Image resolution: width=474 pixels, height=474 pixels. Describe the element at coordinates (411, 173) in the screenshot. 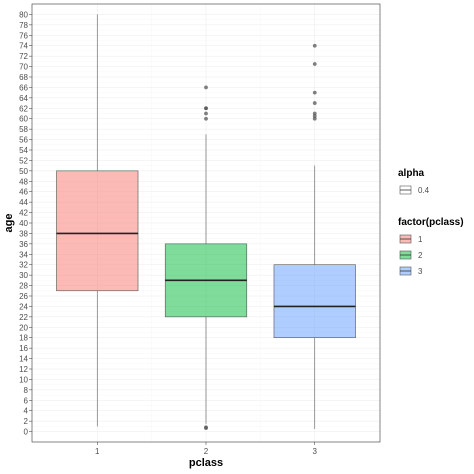

I see `legend-title: alpha` at that location.